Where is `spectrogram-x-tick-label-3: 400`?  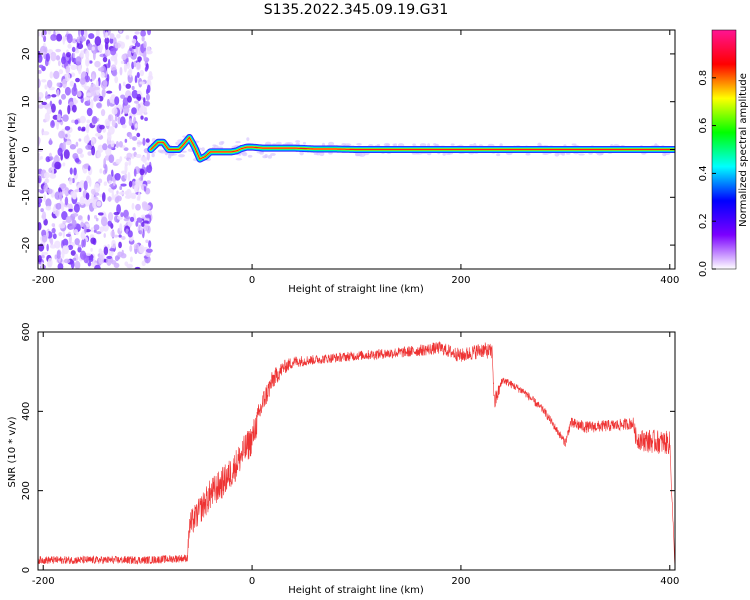
spectrogram-x-tick-label-3: 400 is located at coordinates (669, 280).